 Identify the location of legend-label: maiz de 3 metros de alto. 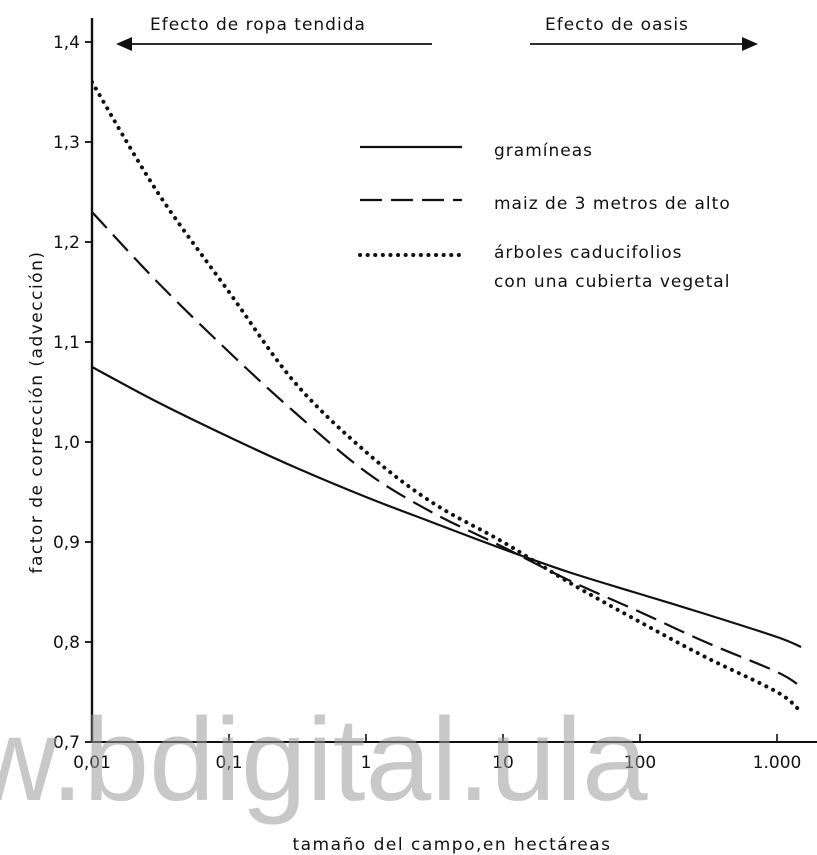
(612, 204).